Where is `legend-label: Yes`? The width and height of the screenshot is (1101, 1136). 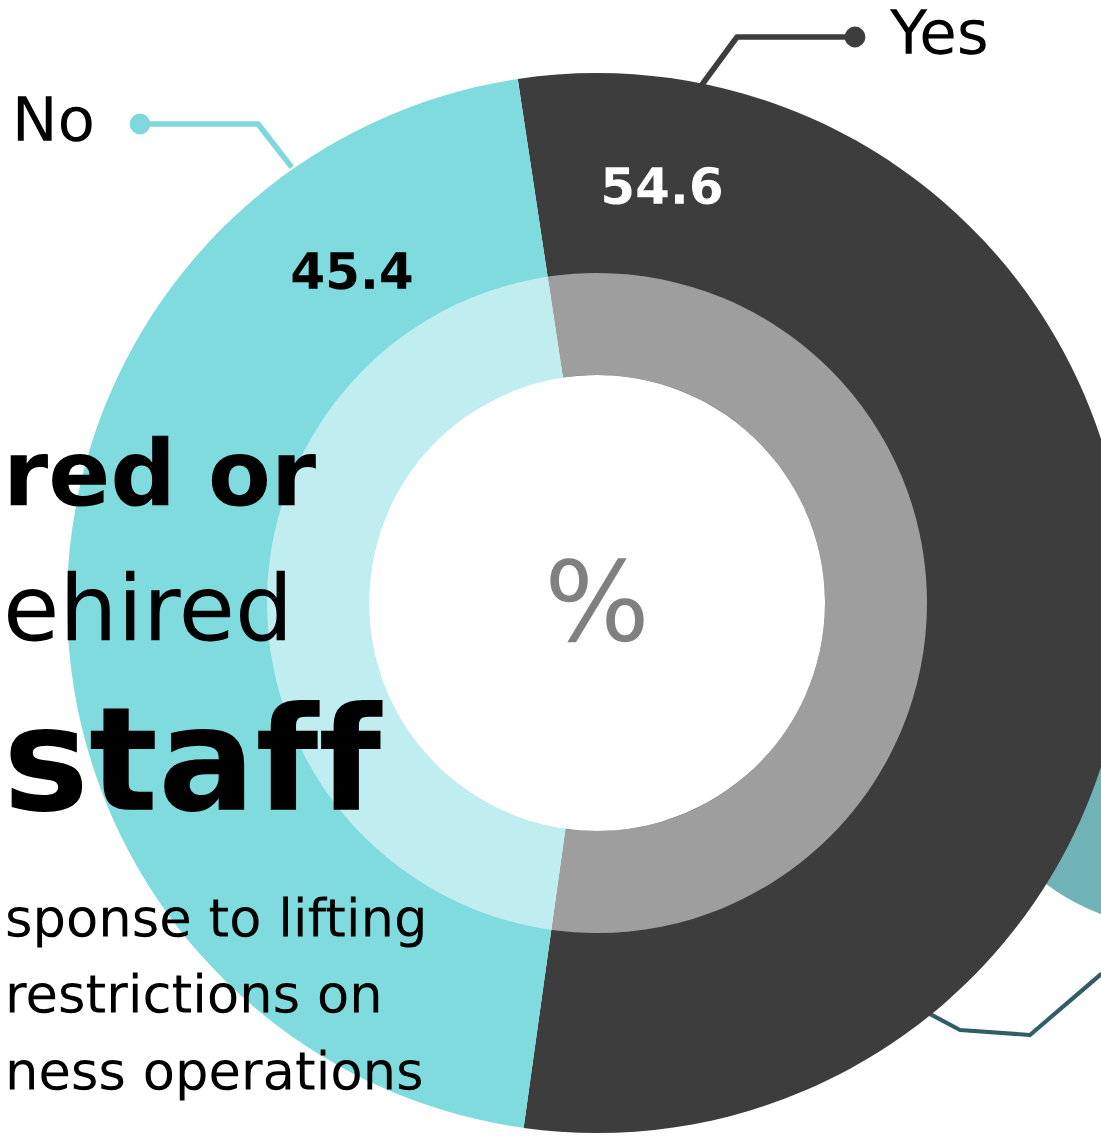
legend-label: Yes is located at coordinates (937, 32).